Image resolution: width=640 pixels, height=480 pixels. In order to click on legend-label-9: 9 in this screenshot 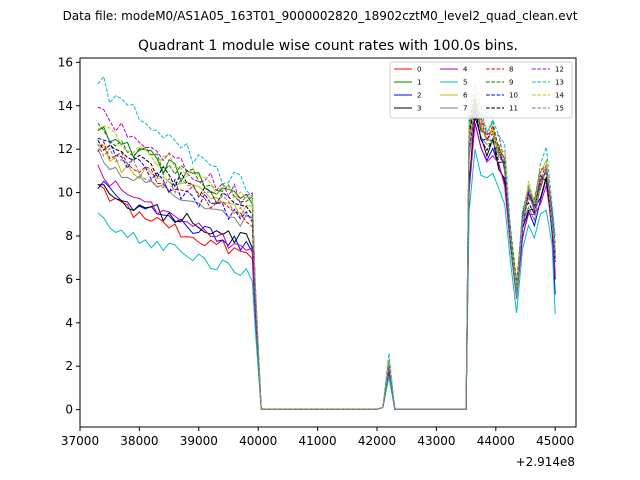, I will do `click(511, 83)`.